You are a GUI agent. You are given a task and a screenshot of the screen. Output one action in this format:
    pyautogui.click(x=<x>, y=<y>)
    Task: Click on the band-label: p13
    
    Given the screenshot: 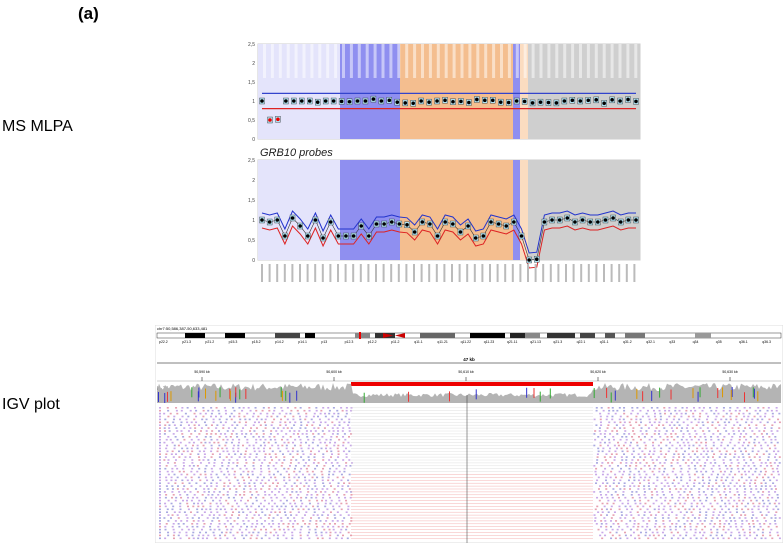 What is the action you would take?
    pyautogui.click(x=324, y=342)
    